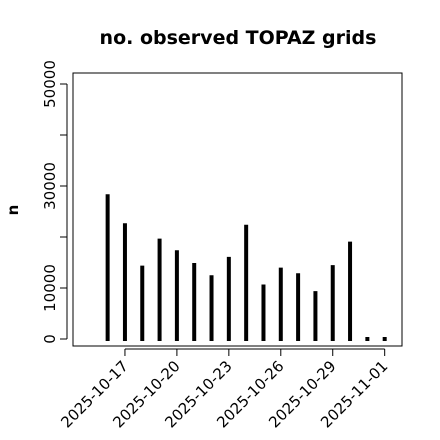 The width and height of the screenshot is (440, 440). I want to click on y-tick-label: 0, so click(50, 339).